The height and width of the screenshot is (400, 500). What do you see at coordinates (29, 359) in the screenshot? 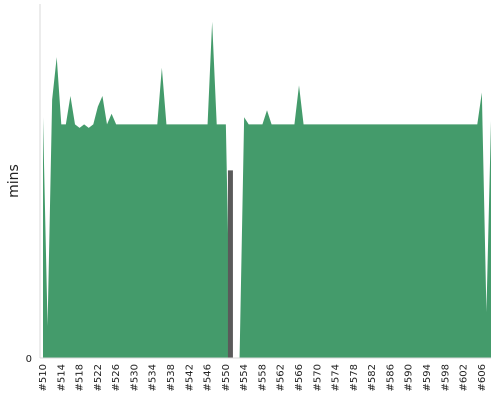
I see `y-tick-label: 0` at bounding box center [29, 359].